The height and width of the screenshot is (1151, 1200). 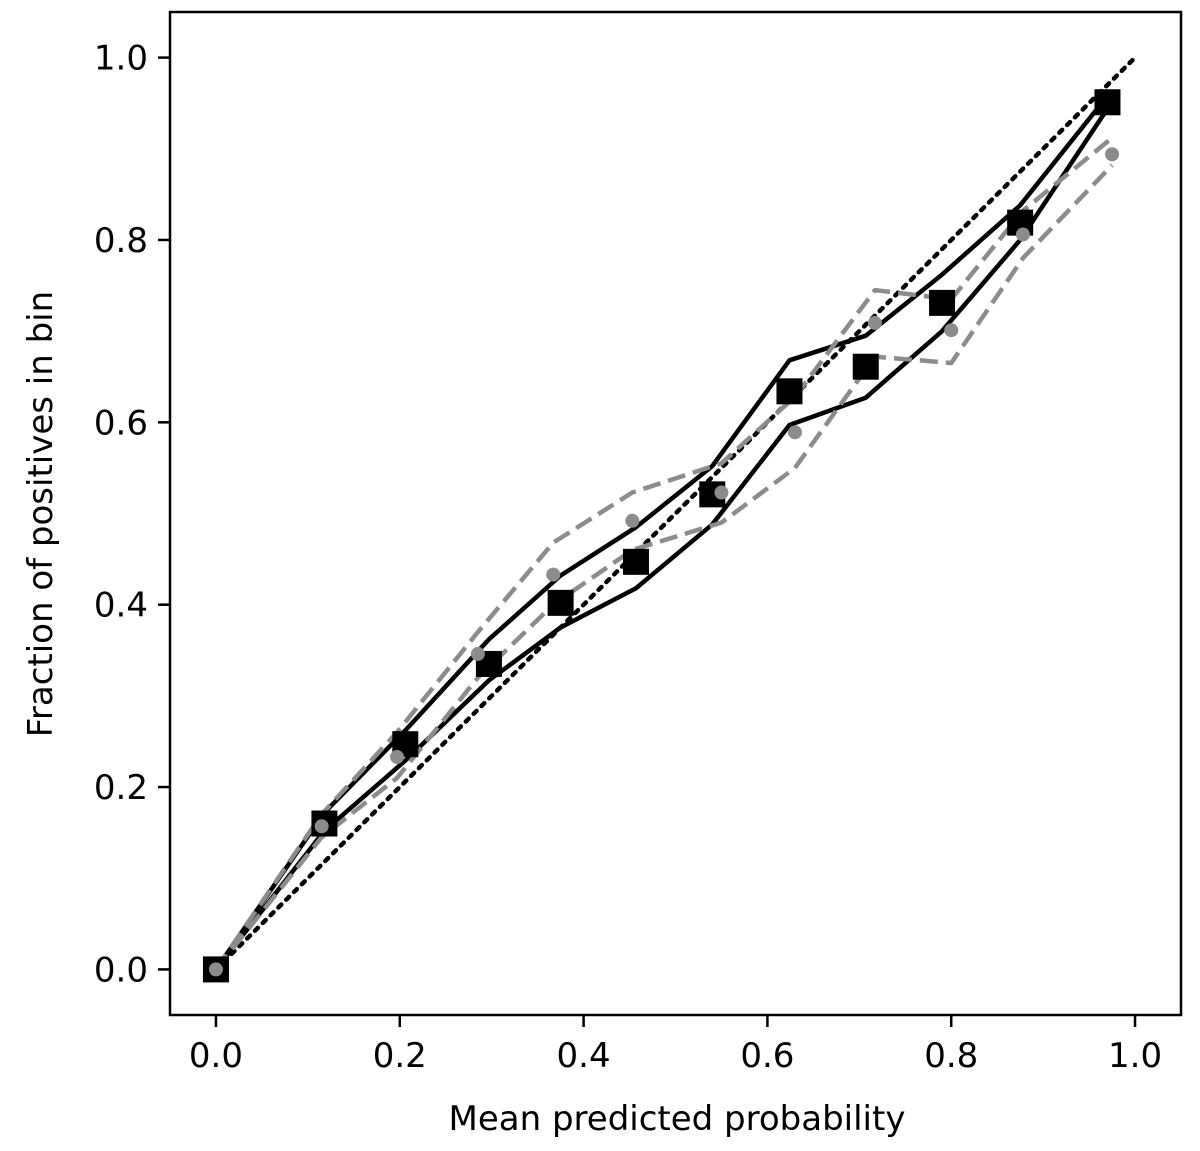 What do you see at coordinates (584, 1056) in the screenshot?
I see `x-tick-label: 0.4` at bounding box center [584, 1056].